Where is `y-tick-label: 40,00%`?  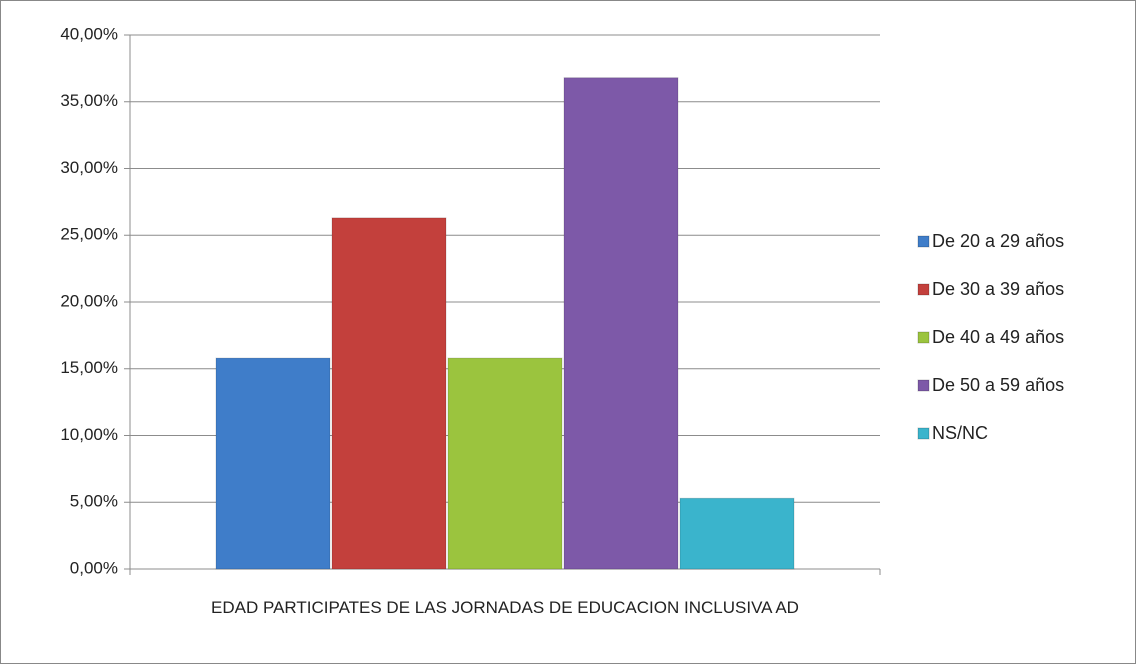 y-tick-label: 40,00% is located at coordinates (89, 33).